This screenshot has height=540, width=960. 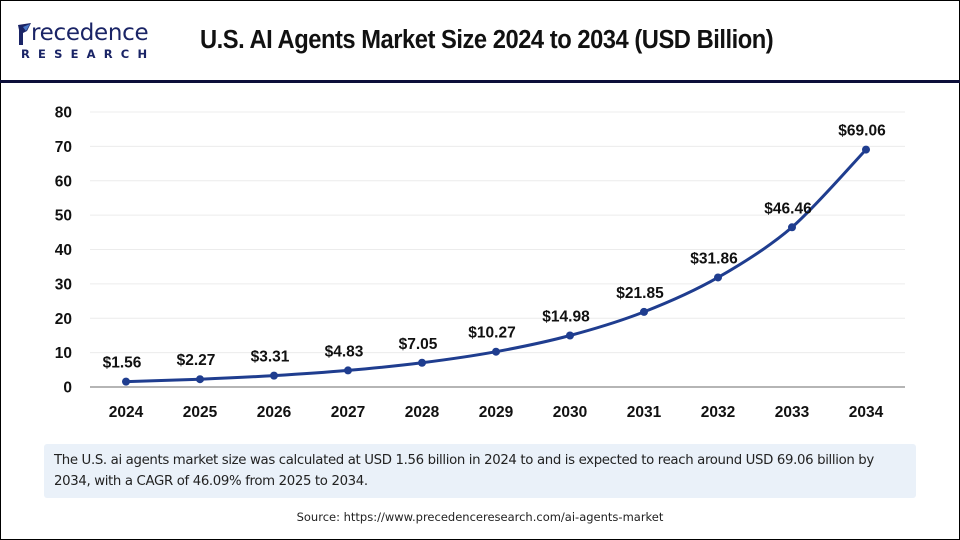 What do you see at coordinates (67, 388) in the screenshot?
I see `y-tick-label: 0` at bounding box center [67, 388].